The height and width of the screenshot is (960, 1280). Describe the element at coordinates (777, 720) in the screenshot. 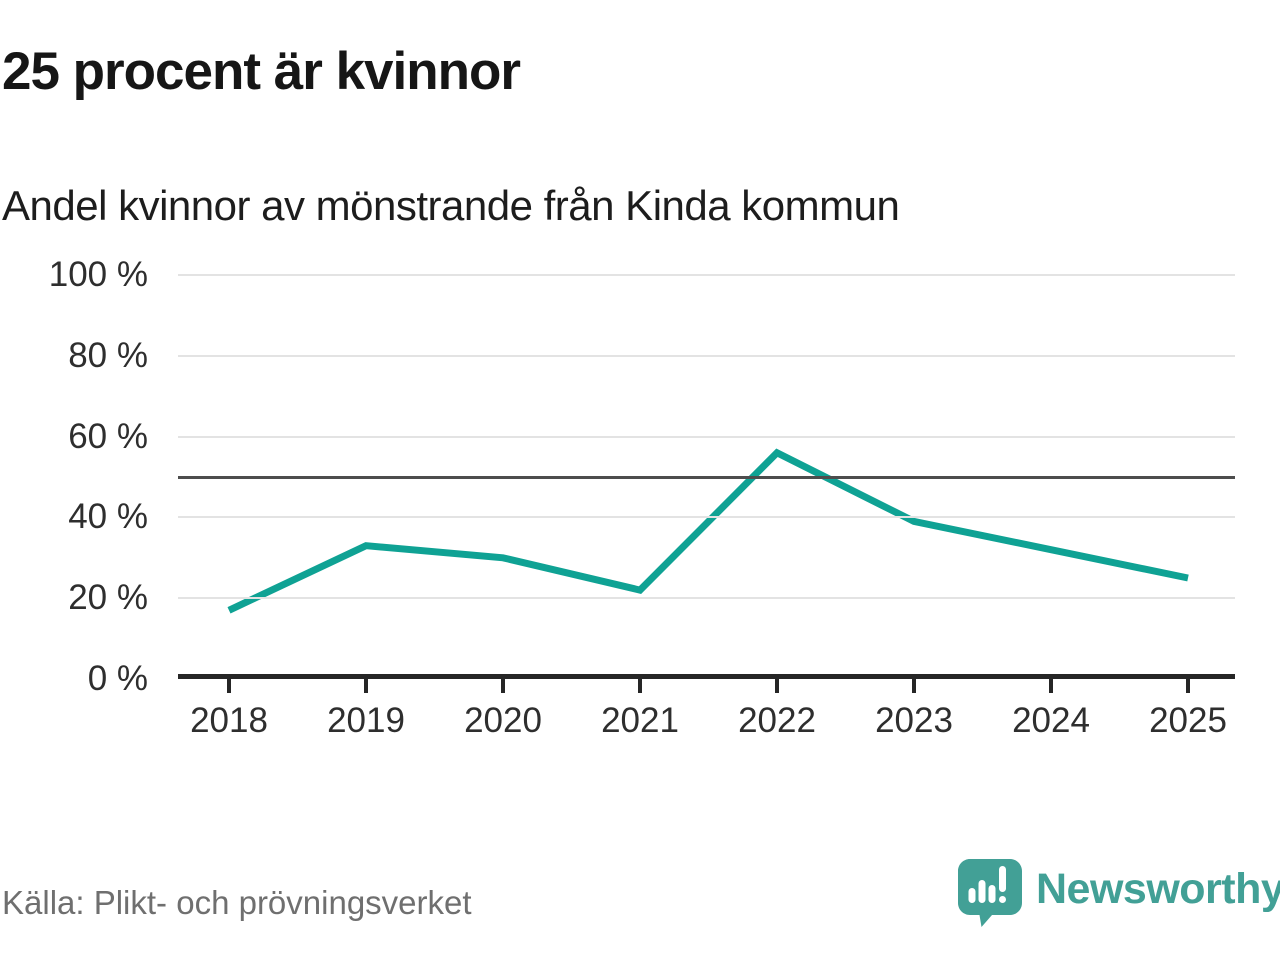

I see `x-tick-label-2022: 2022` at that location.